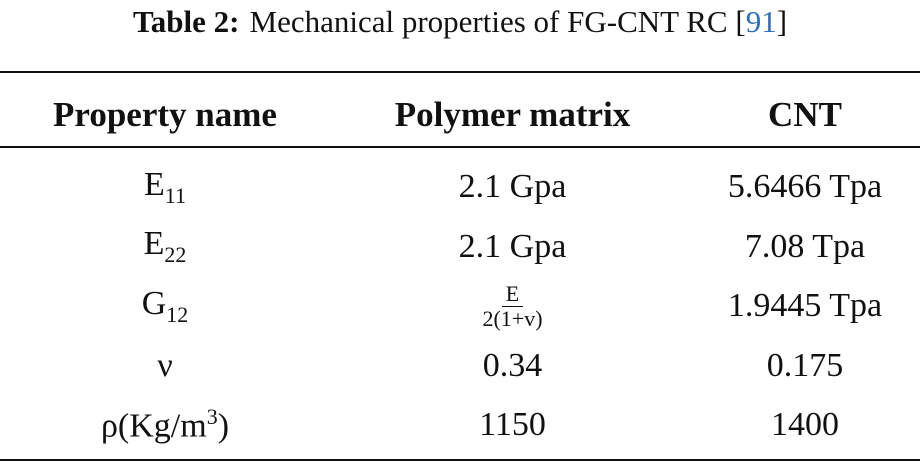  I want to click on symbol-base: G, so click(154, 303).